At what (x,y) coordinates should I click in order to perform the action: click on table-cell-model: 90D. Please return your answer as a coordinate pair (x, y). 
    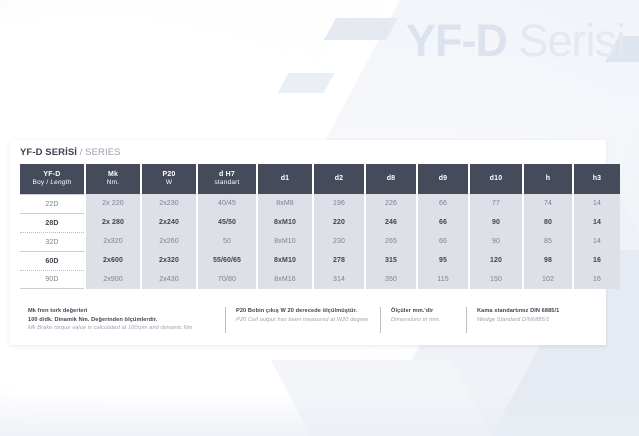
    Looking at the image, I should click on (52, 279).